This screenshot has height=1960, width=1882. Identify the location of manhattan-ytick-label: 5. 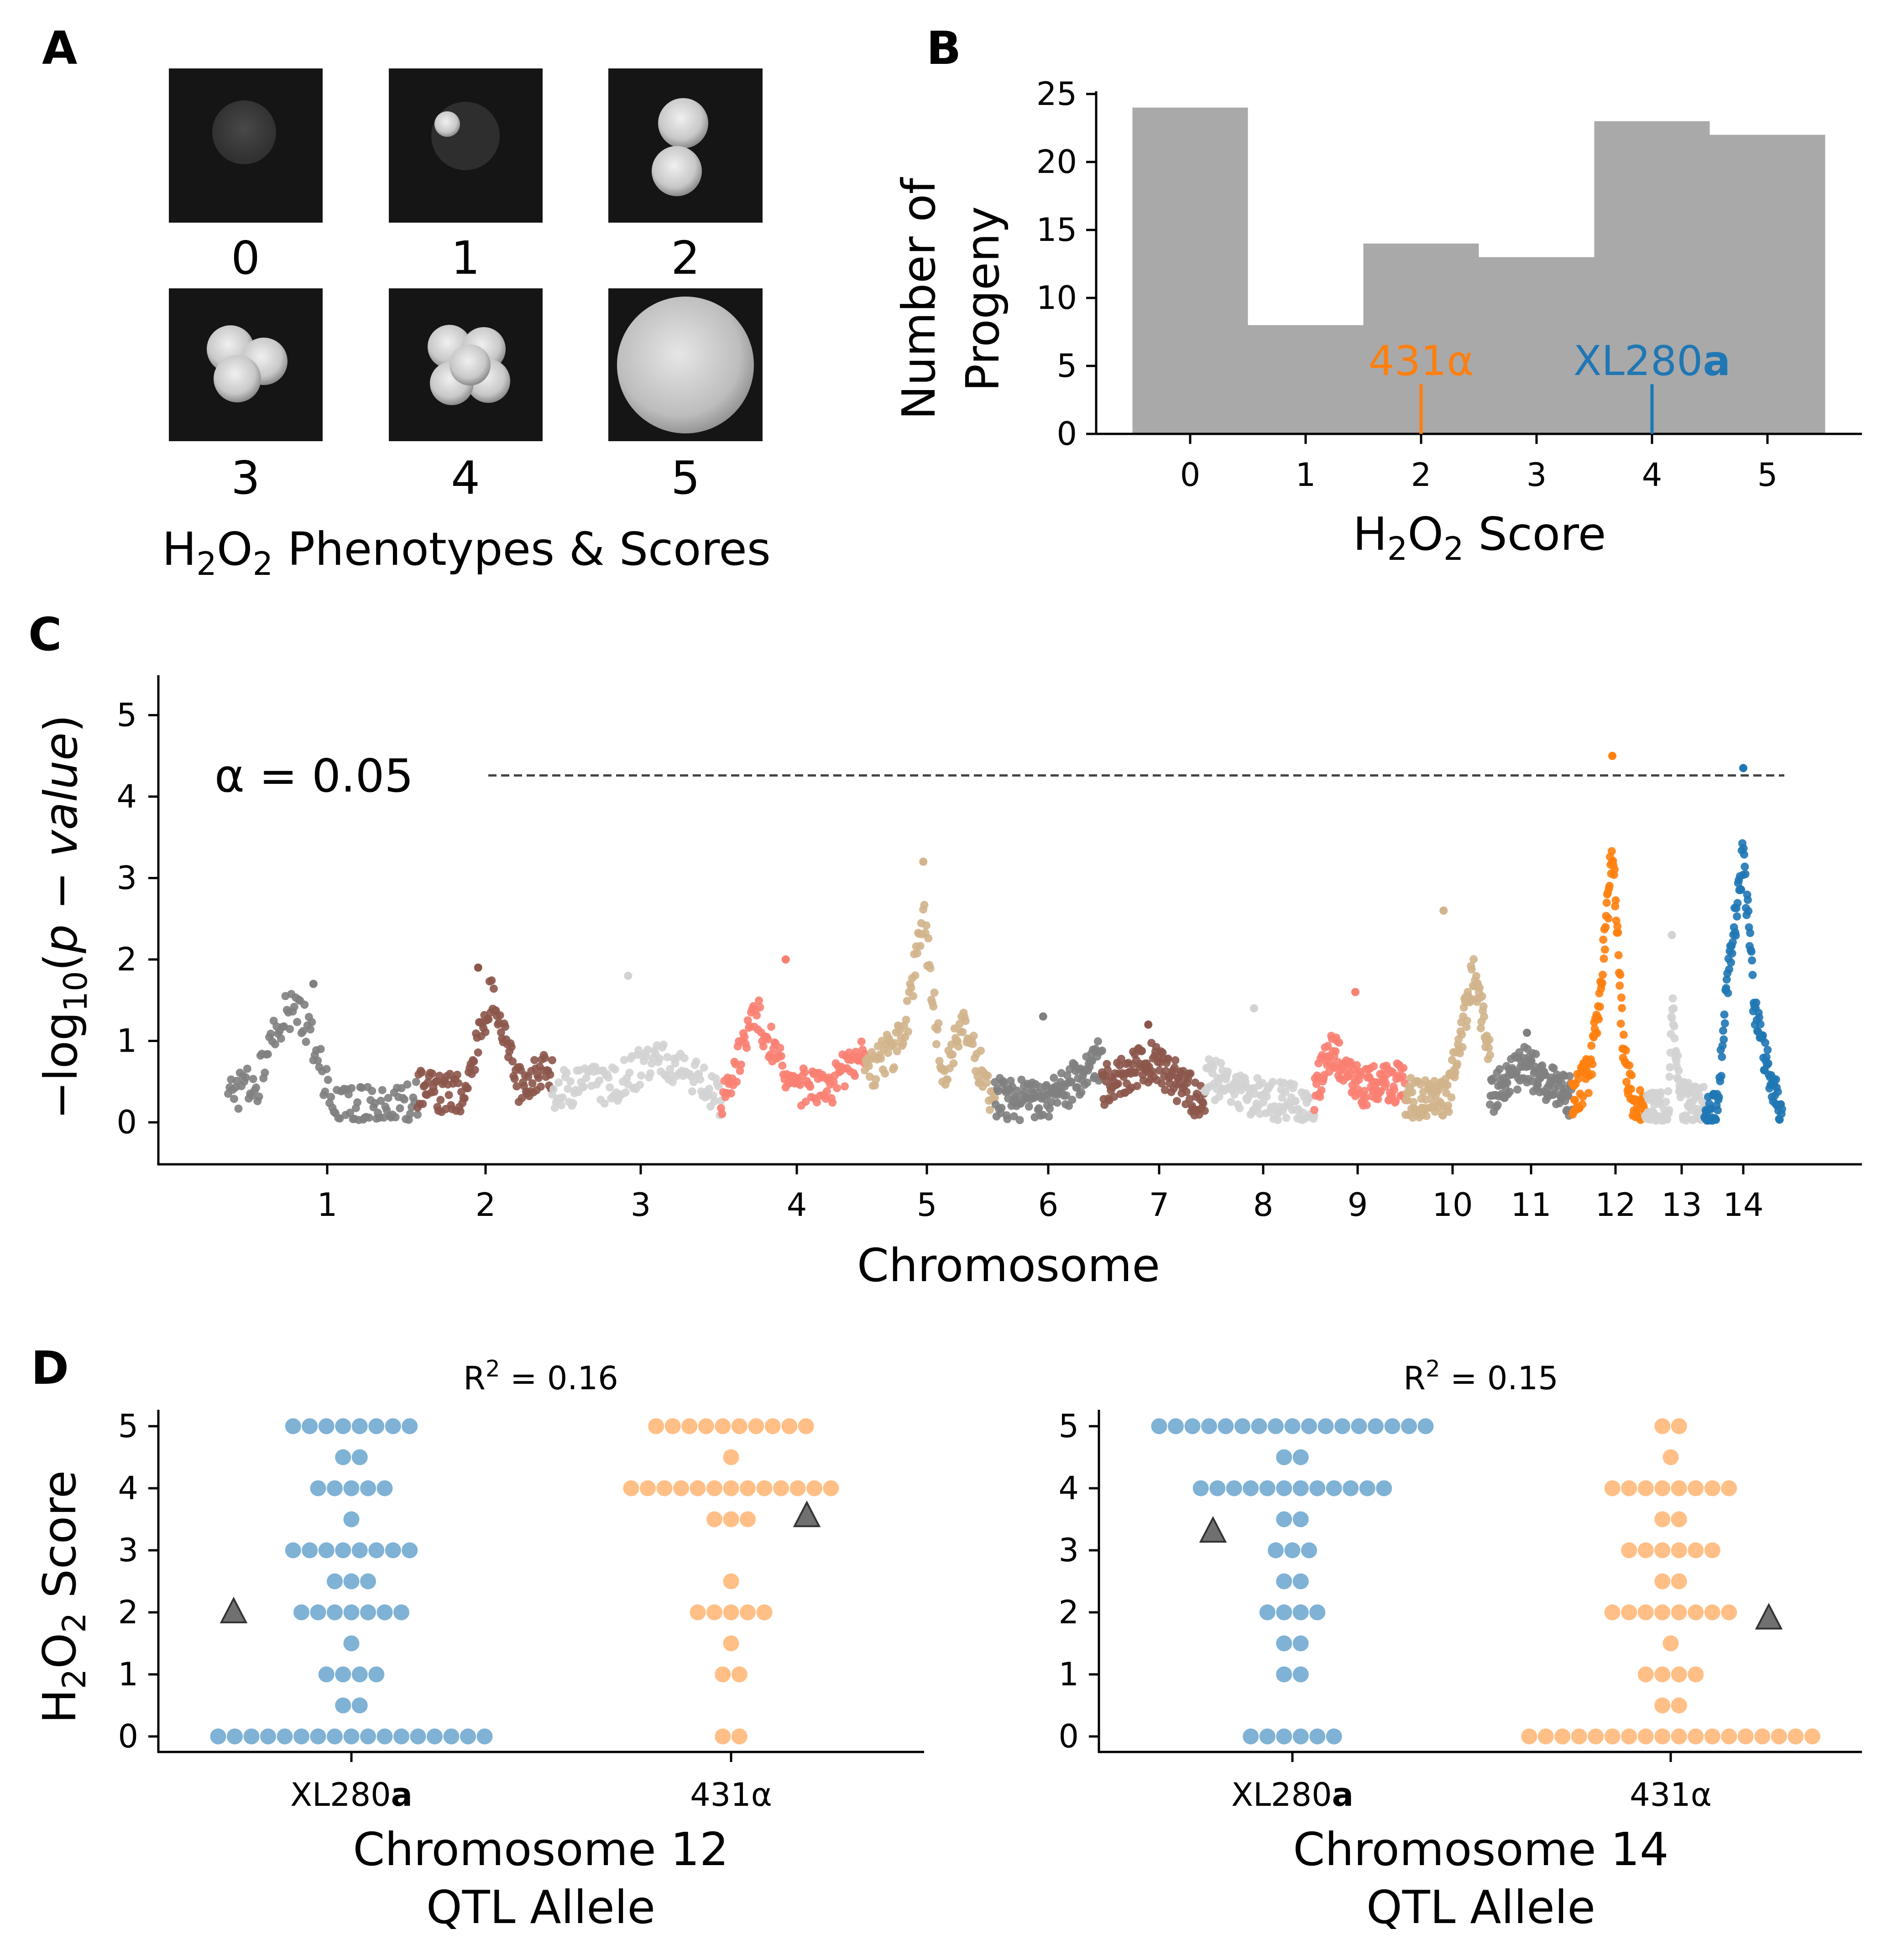
(126, 715).